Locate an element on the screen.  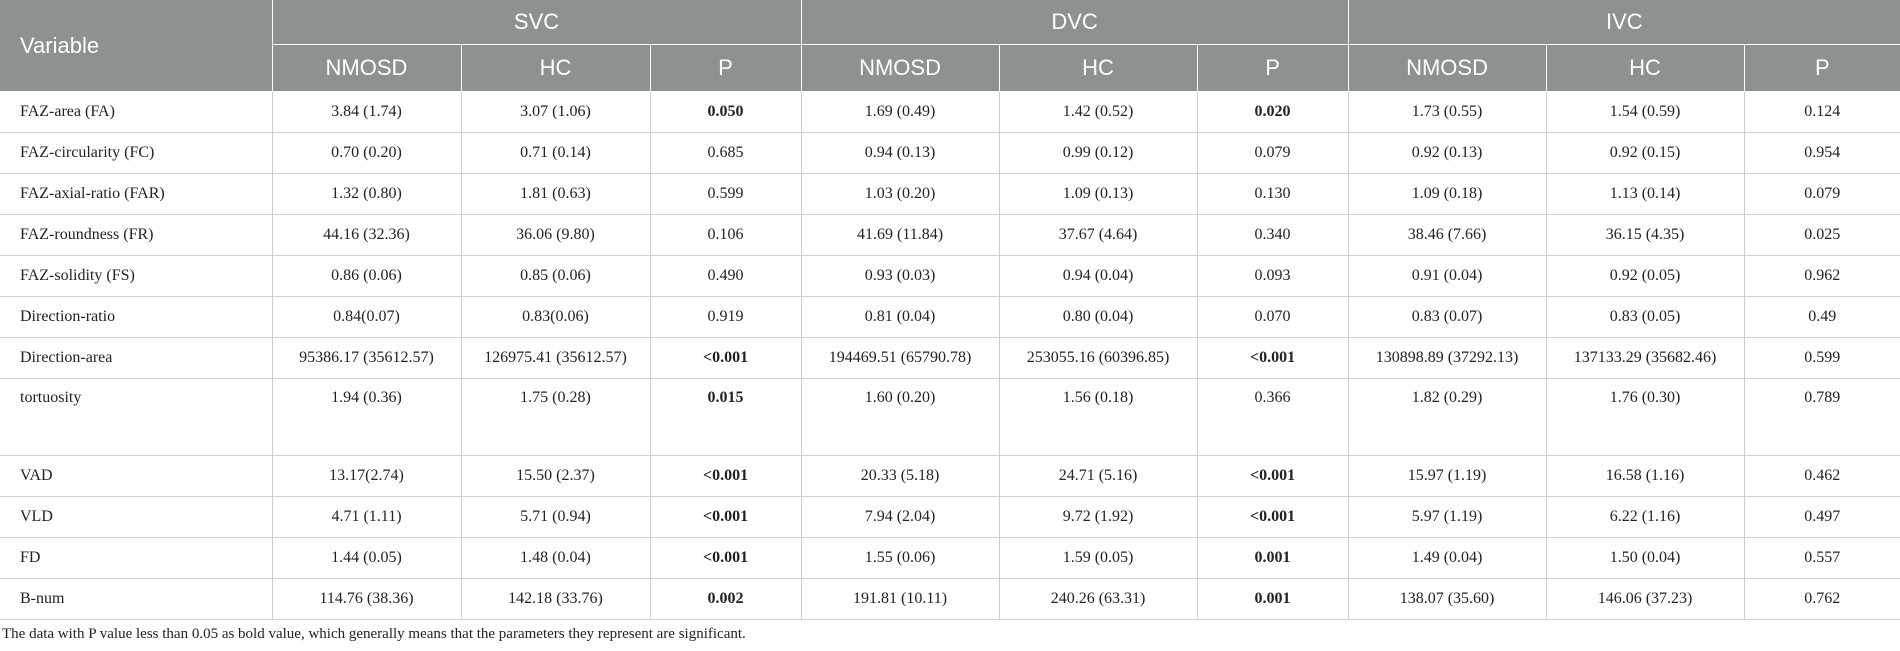
value-cell: 1.49 (0.04) is located at coordinates (1447, 558).